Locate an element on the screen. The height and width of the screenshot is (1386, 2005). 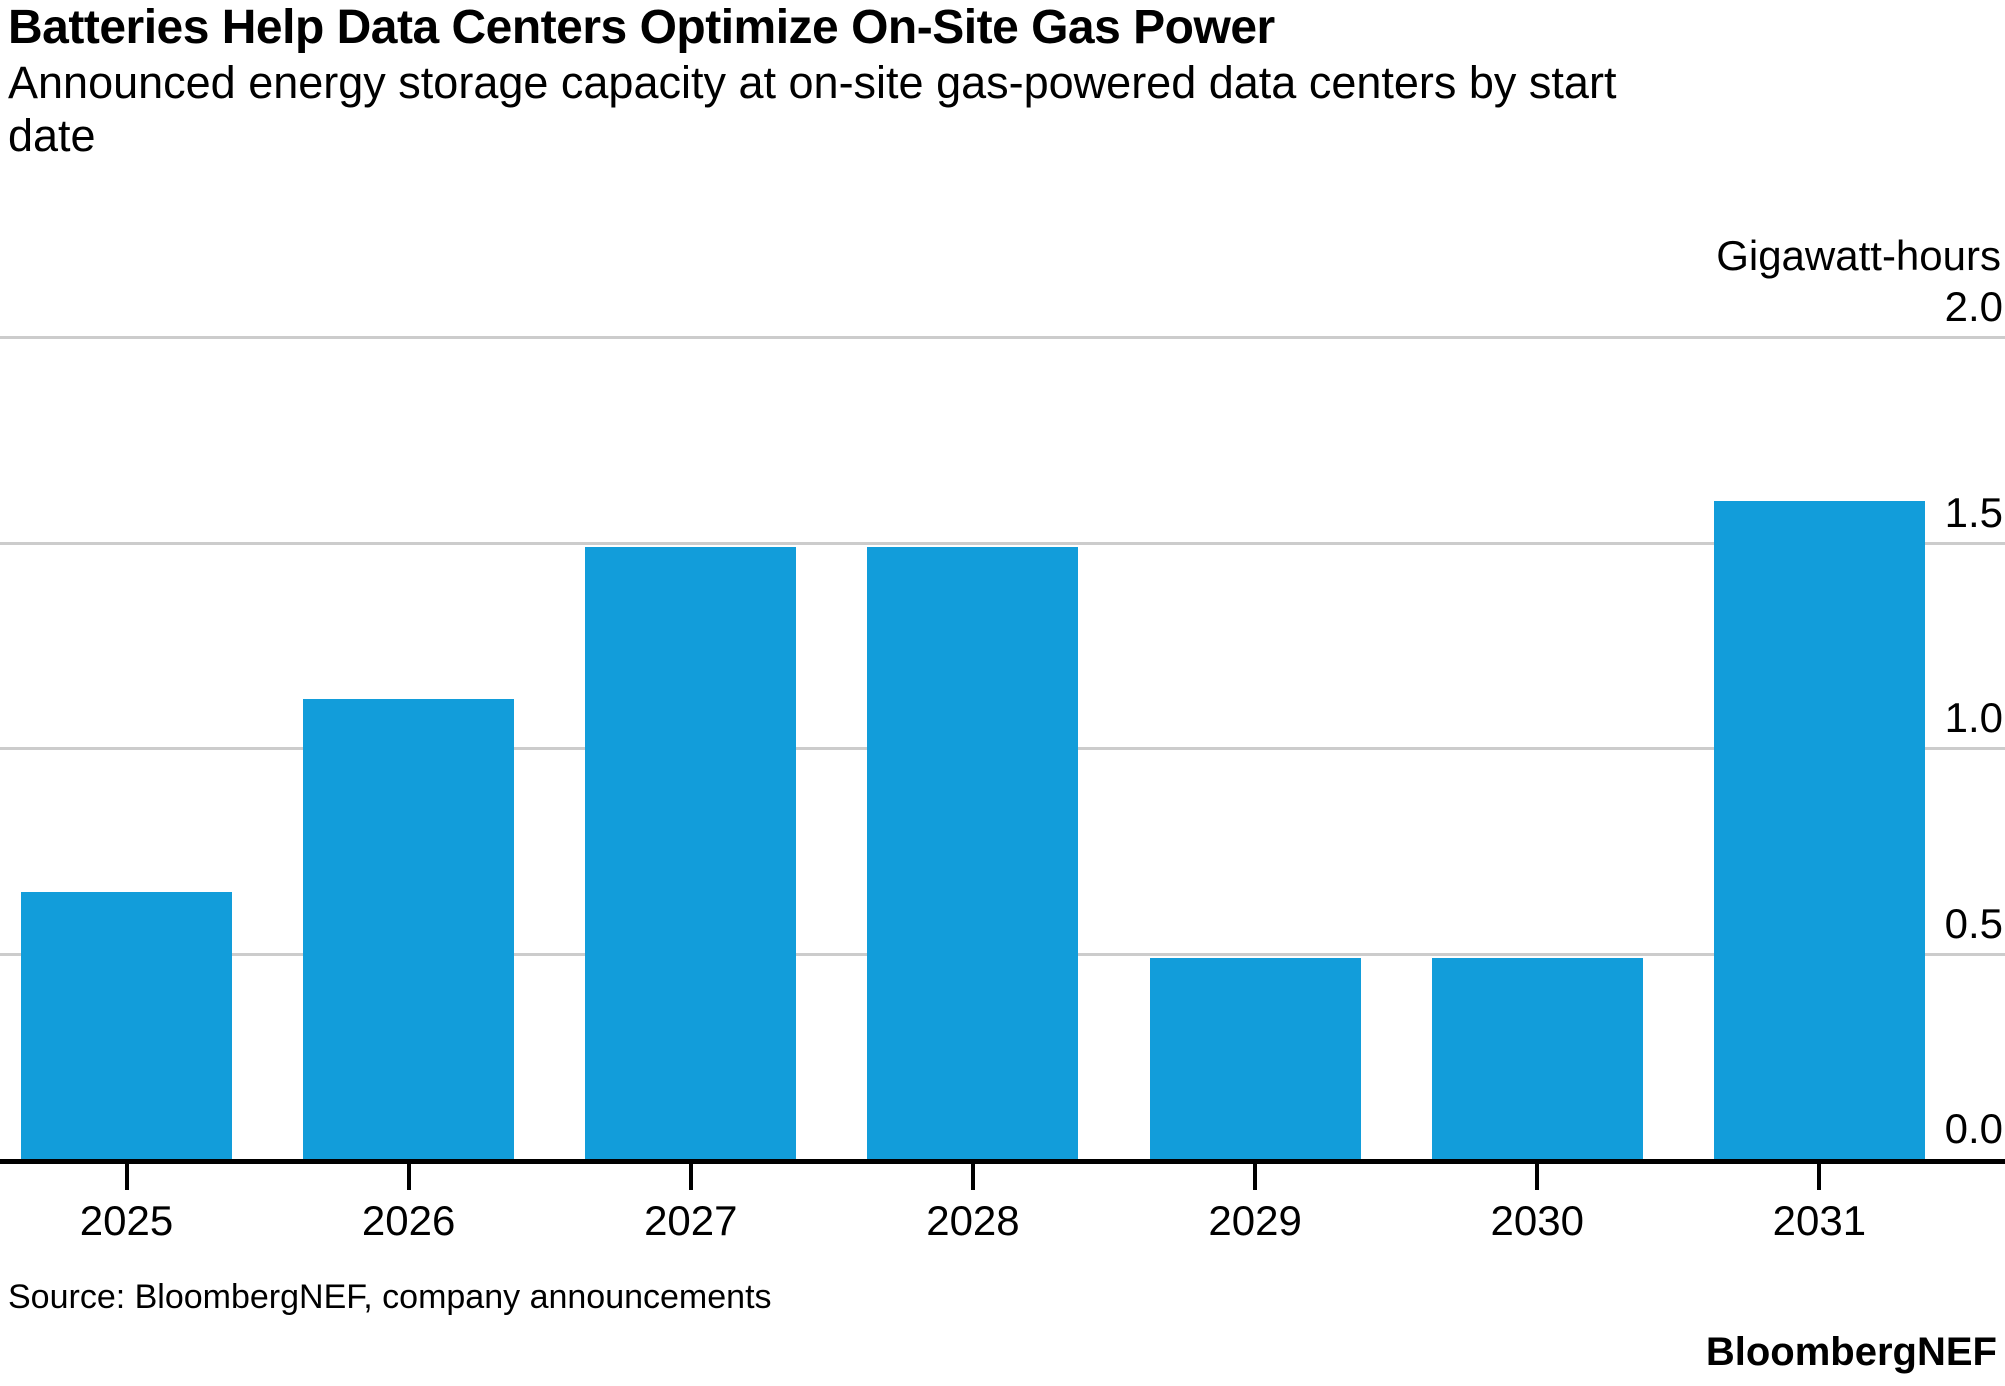
bar-2026 is located at coordinates (409, 928).